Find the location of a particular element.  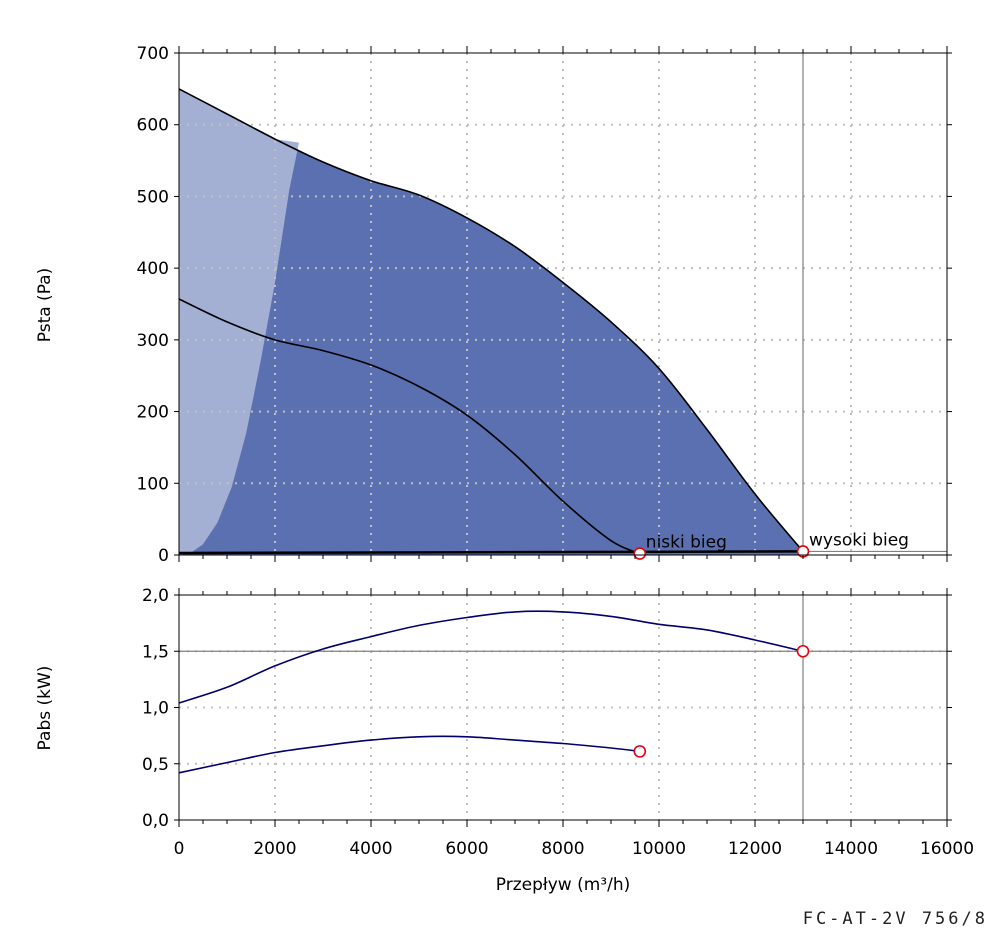

power-xtick-label: 2000 is located at coordinates (274, 849).